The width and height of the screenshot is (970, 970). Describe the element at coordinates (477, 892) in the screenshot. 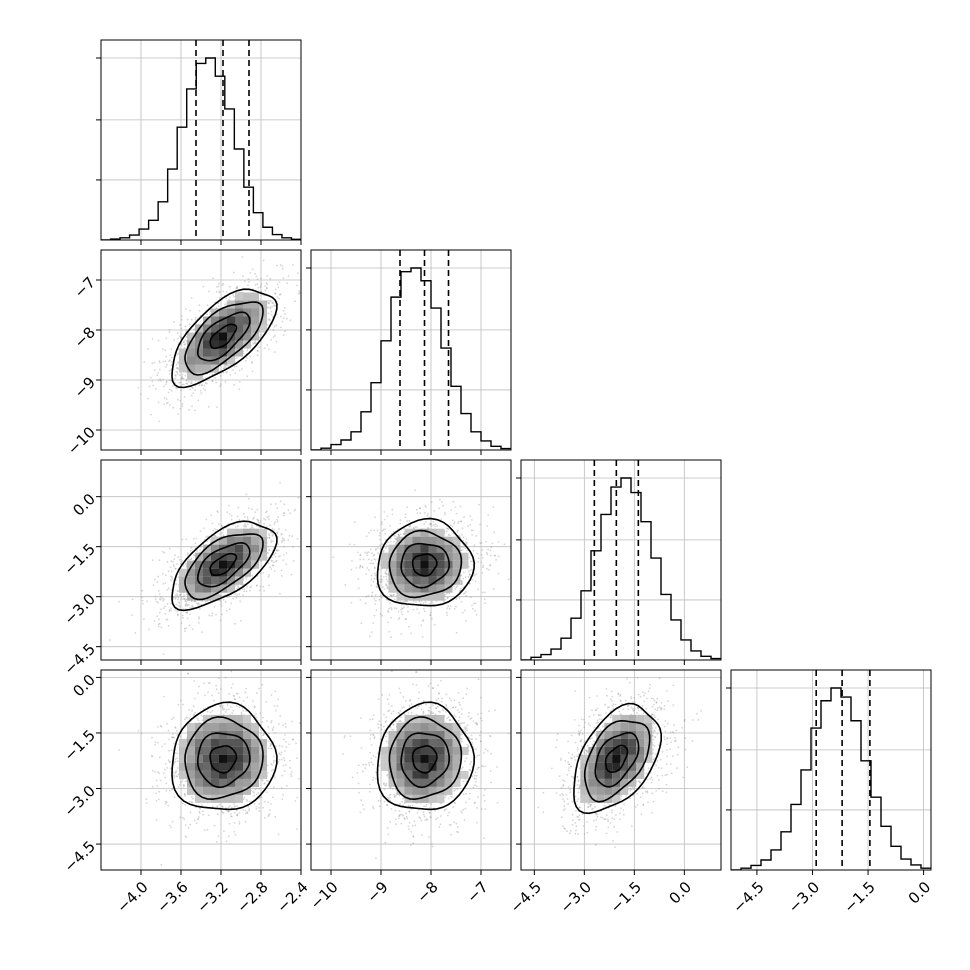

I see `x-tick-label: −7` at that location.